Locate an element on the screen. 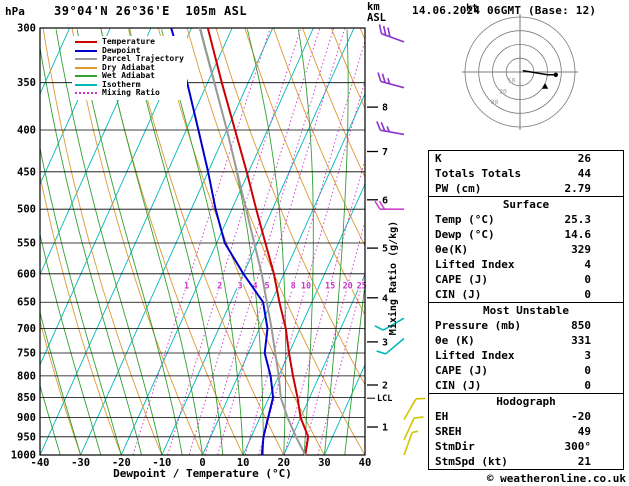  legend-label: Wet Adiabat is located at coordinates (128, 76).